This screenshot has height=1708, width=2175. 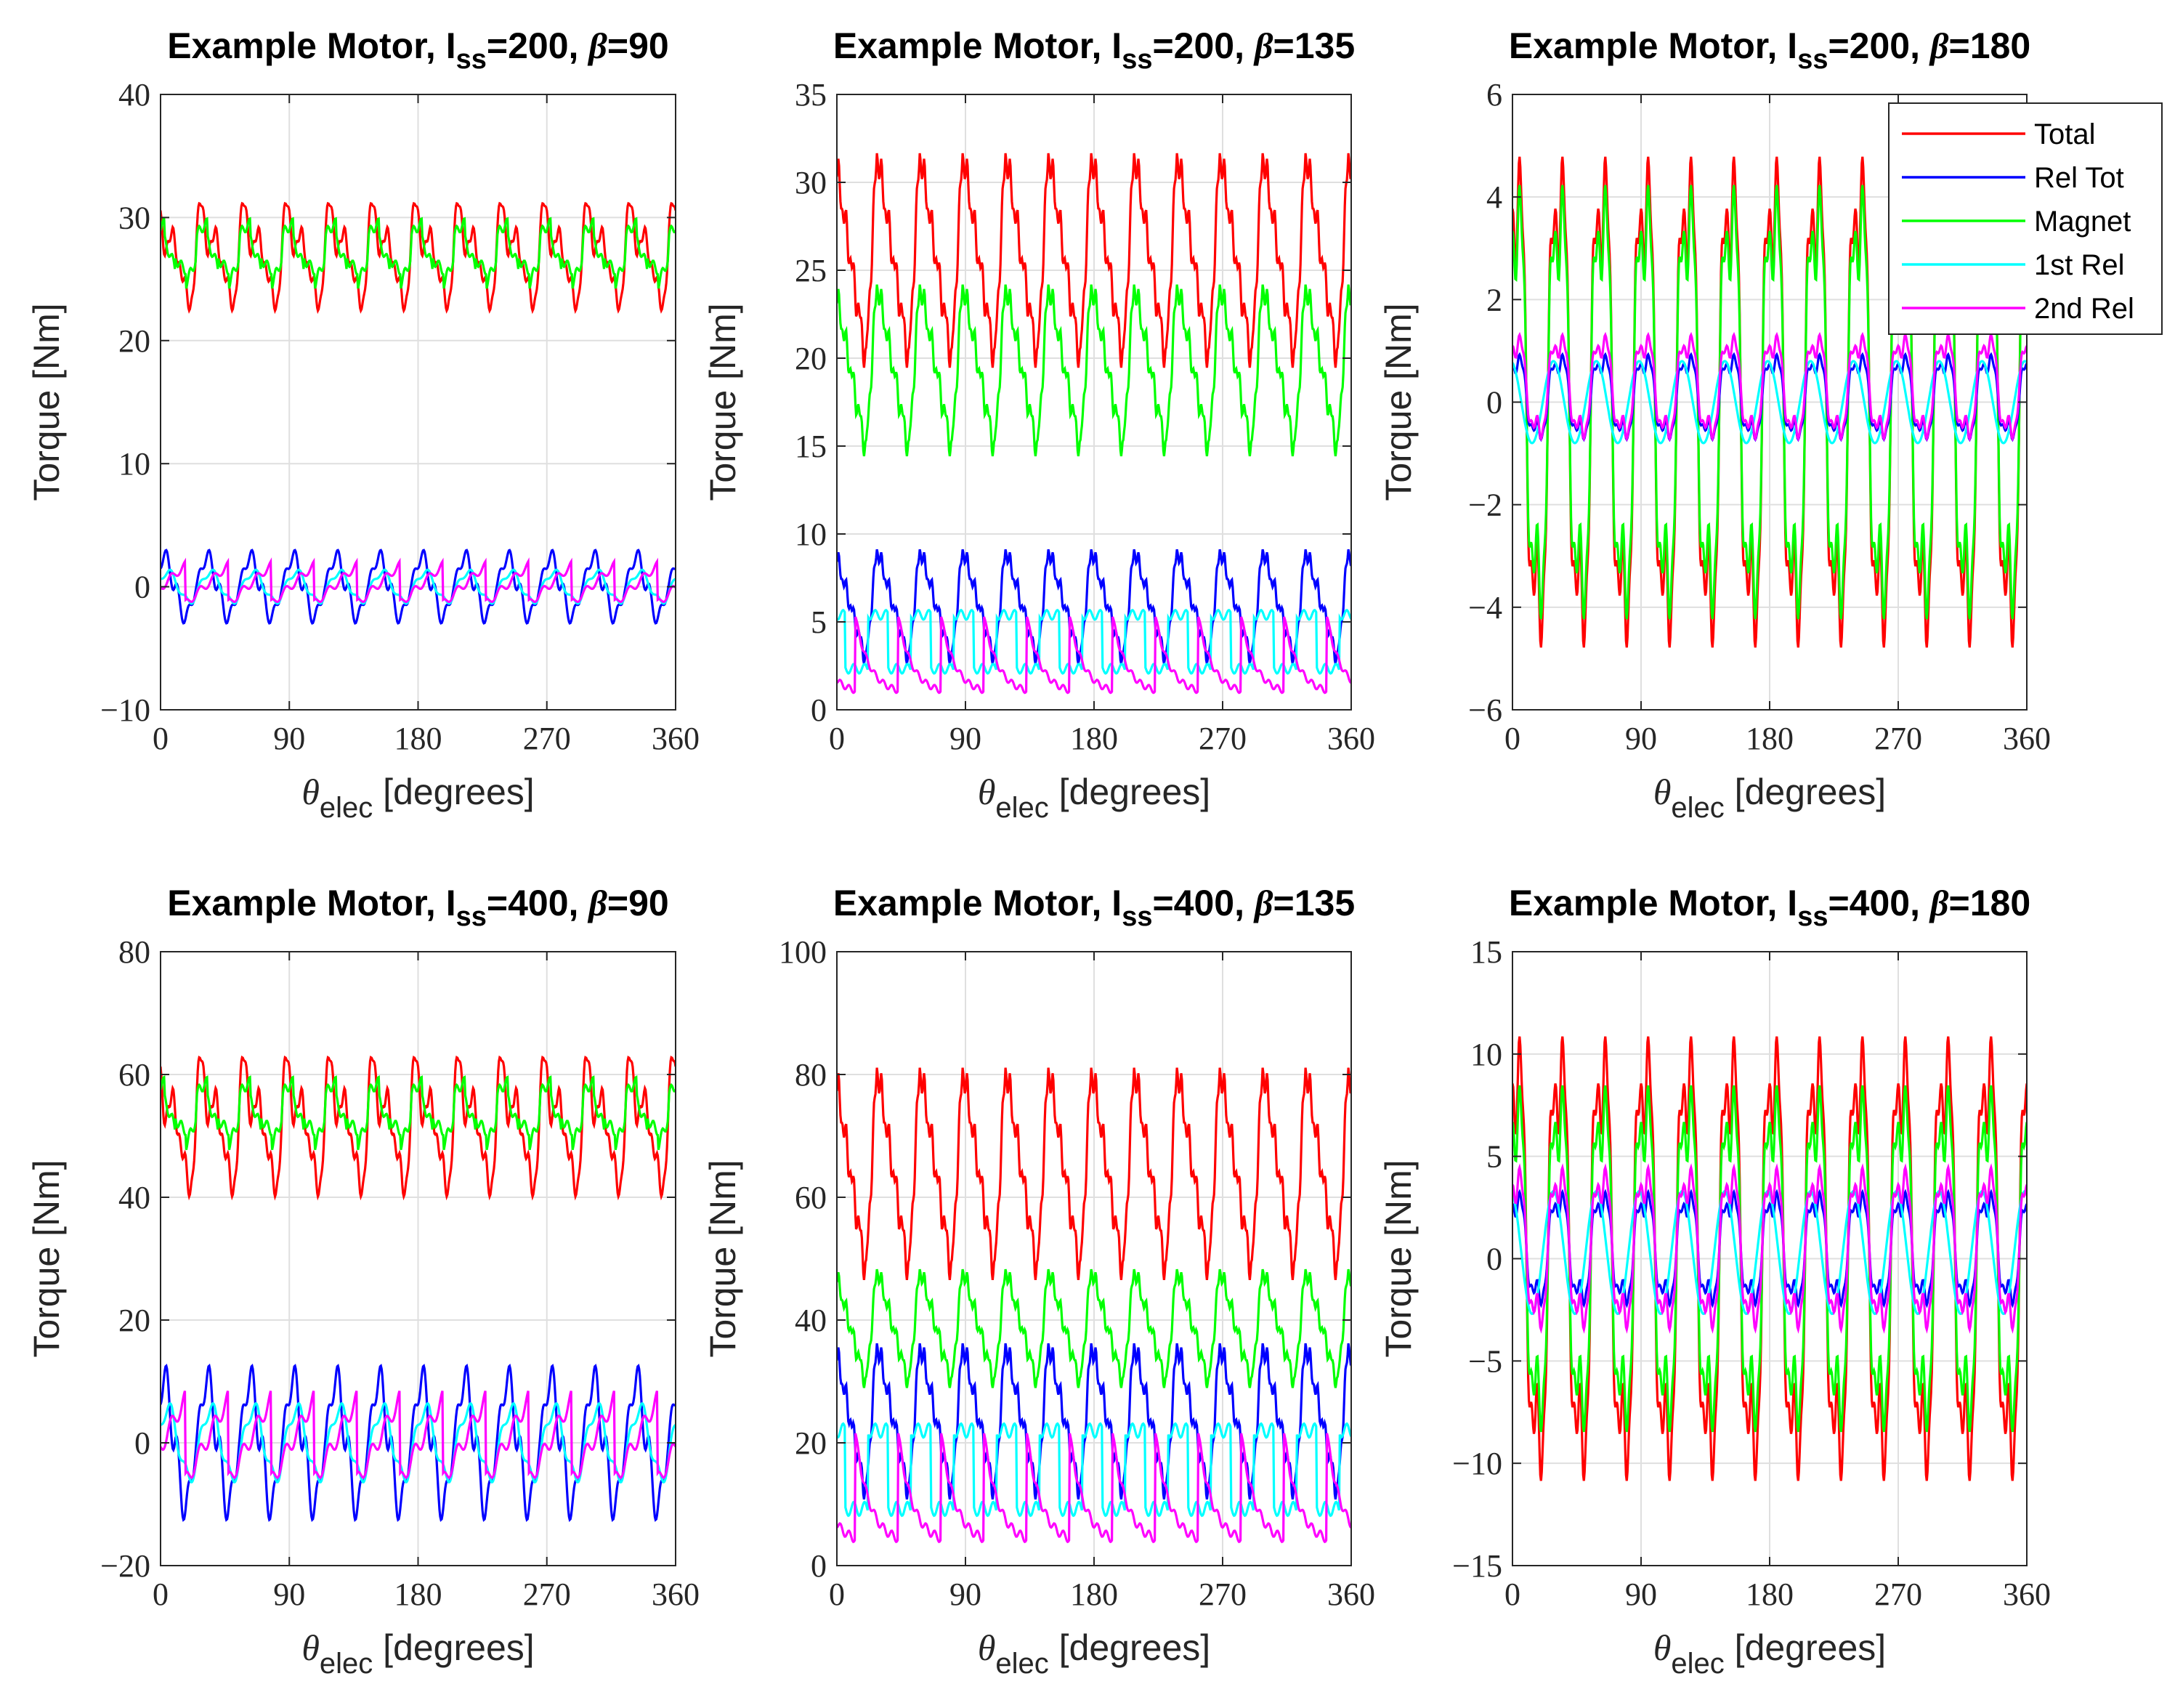 I want to click on y-tick-label: −20, so click(x=125, y=1566).